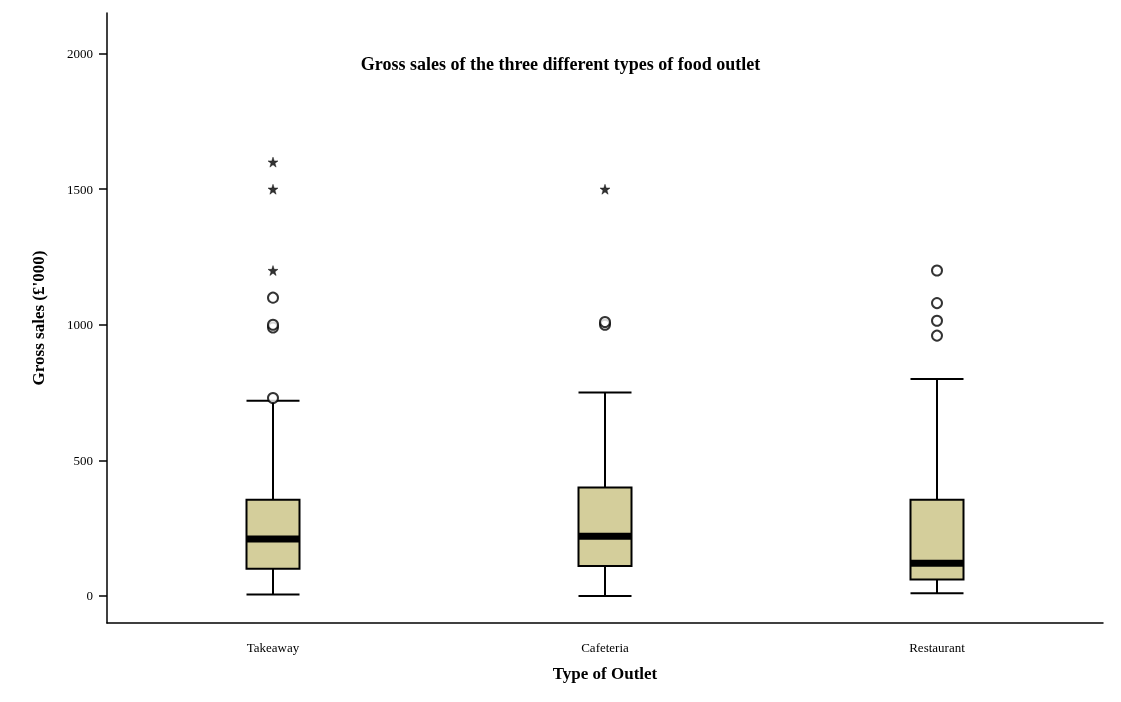 The height and width of the screenshot is (702, 1121). Describe the element at coordinates (273, 647) in the screenshot. I see `x-tick-label: Takeaway` at that location.